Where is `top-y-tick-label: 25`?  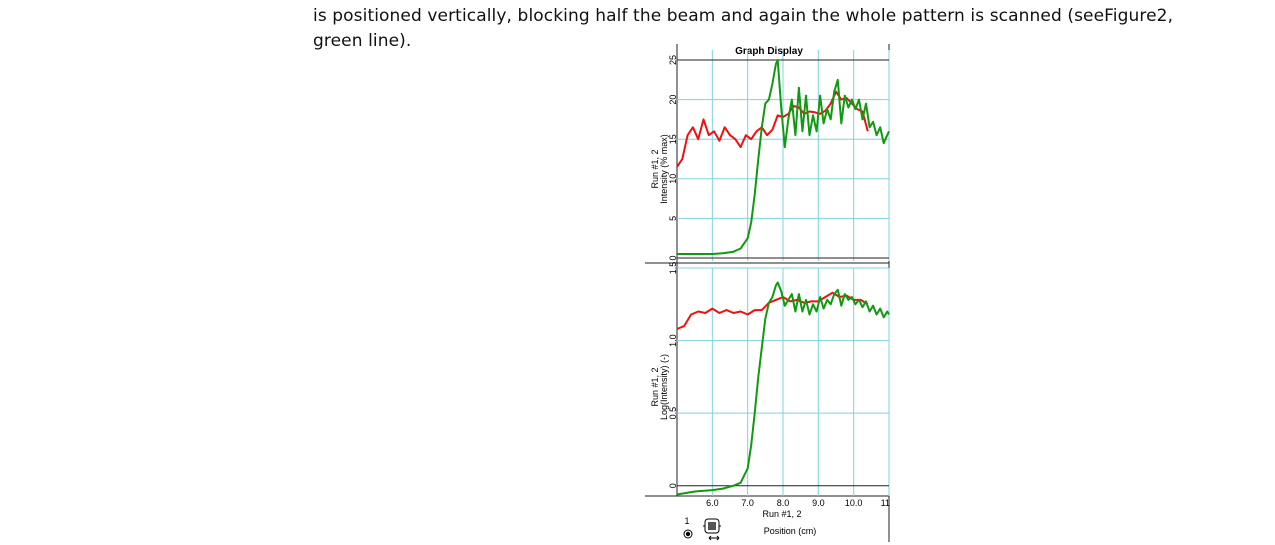
top-y-tick-label: 25 is located at coordinates (673, 60).